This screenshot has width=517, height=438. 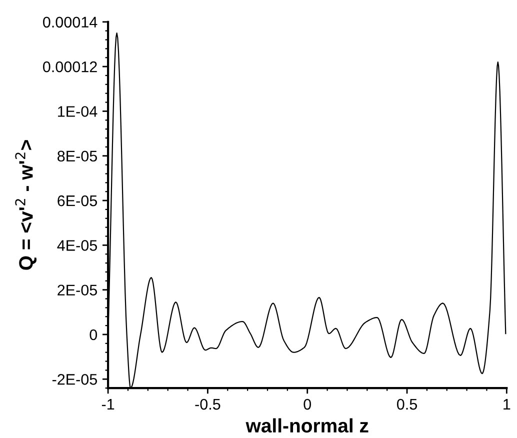 I want to click on y-tick-label: 0, so click(x=94, y=334).